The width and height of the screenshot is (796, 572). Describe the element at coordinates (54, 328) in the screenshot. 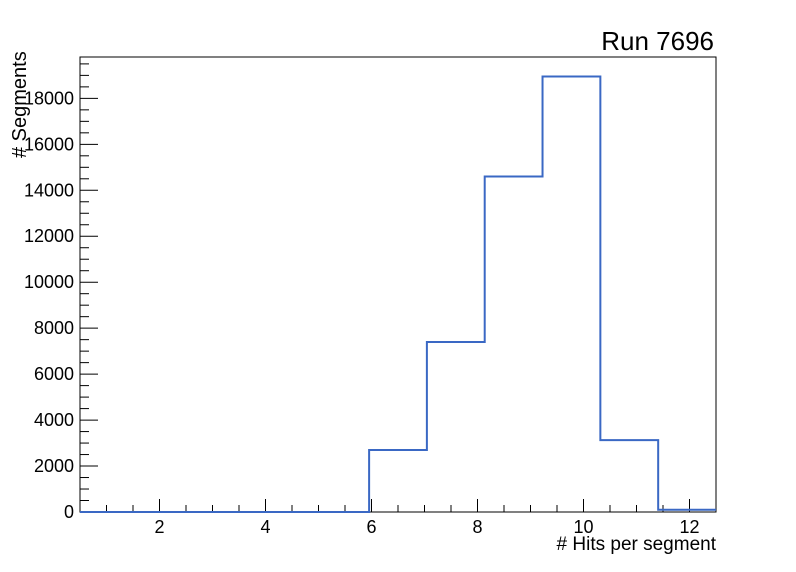

I see `y-tick-label: 8000` at that location.